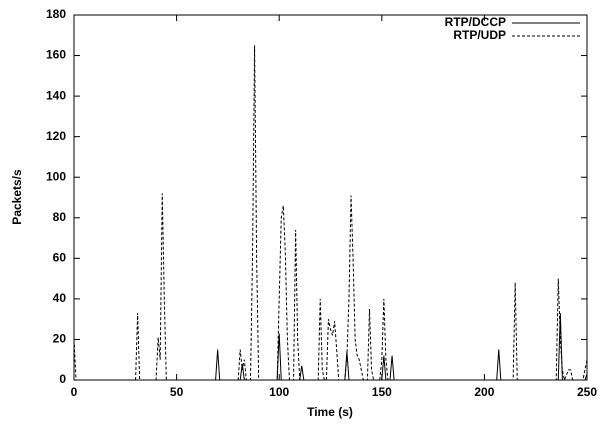 Image resolution: width=600 pixels, height=425 pixels. Describe the element at coordinates (60, 298) in the screenshot. I see `y-tick-label: 40` at that location.